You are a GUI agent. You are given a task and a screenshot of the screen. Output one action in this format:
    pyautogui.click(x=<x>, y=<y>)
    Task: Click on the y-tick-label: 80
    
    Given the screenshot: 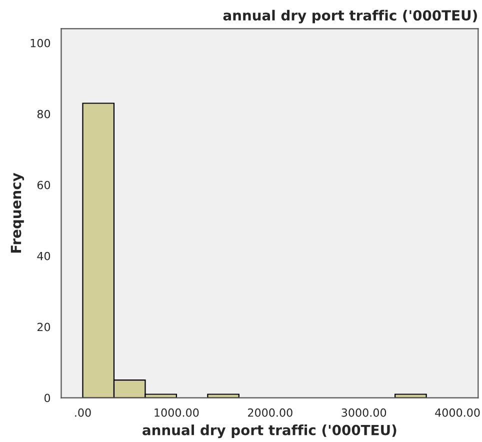 What is the action you would take?
    pyautogui.click(x=43, y=114)
    